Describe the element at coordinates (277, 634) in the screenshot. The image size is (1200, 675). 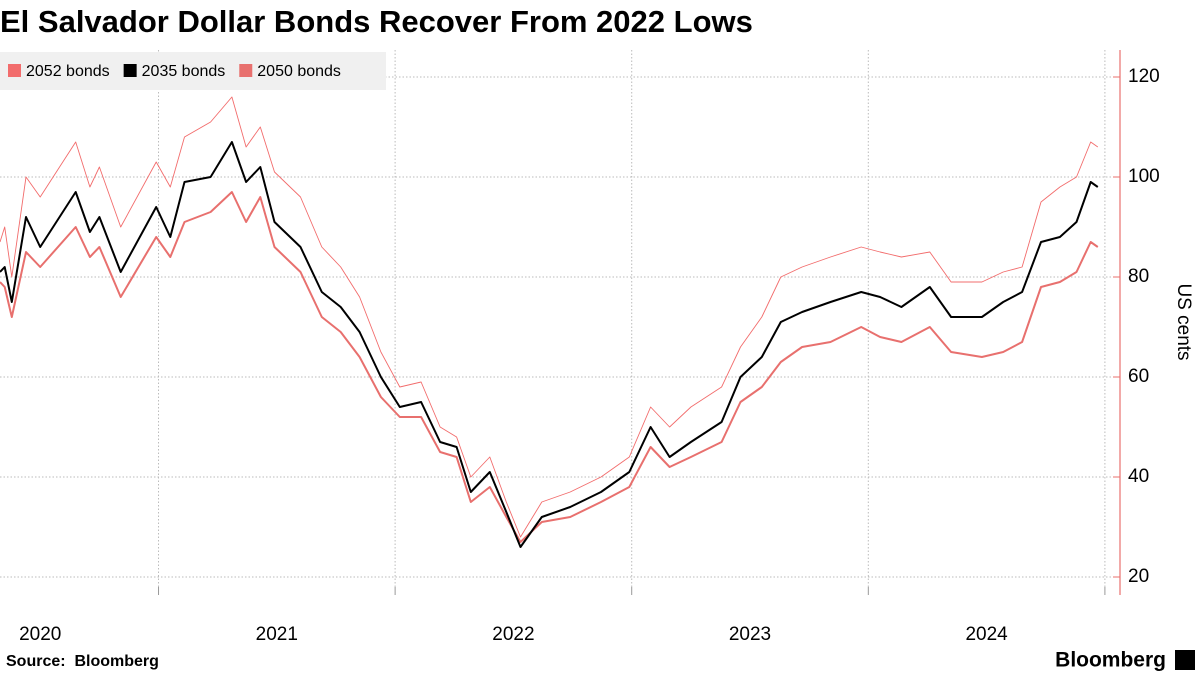
I see `x-tick-label: 2021` at that location.